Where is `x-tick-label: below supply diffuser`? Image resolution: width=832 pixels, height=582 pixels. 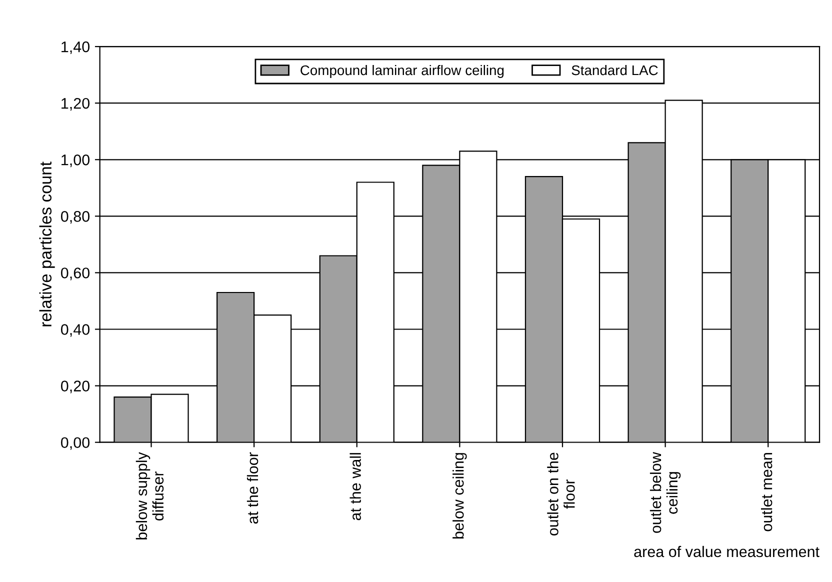 x-tick-label: below supply diffuser is located at coordinates (150, 496).